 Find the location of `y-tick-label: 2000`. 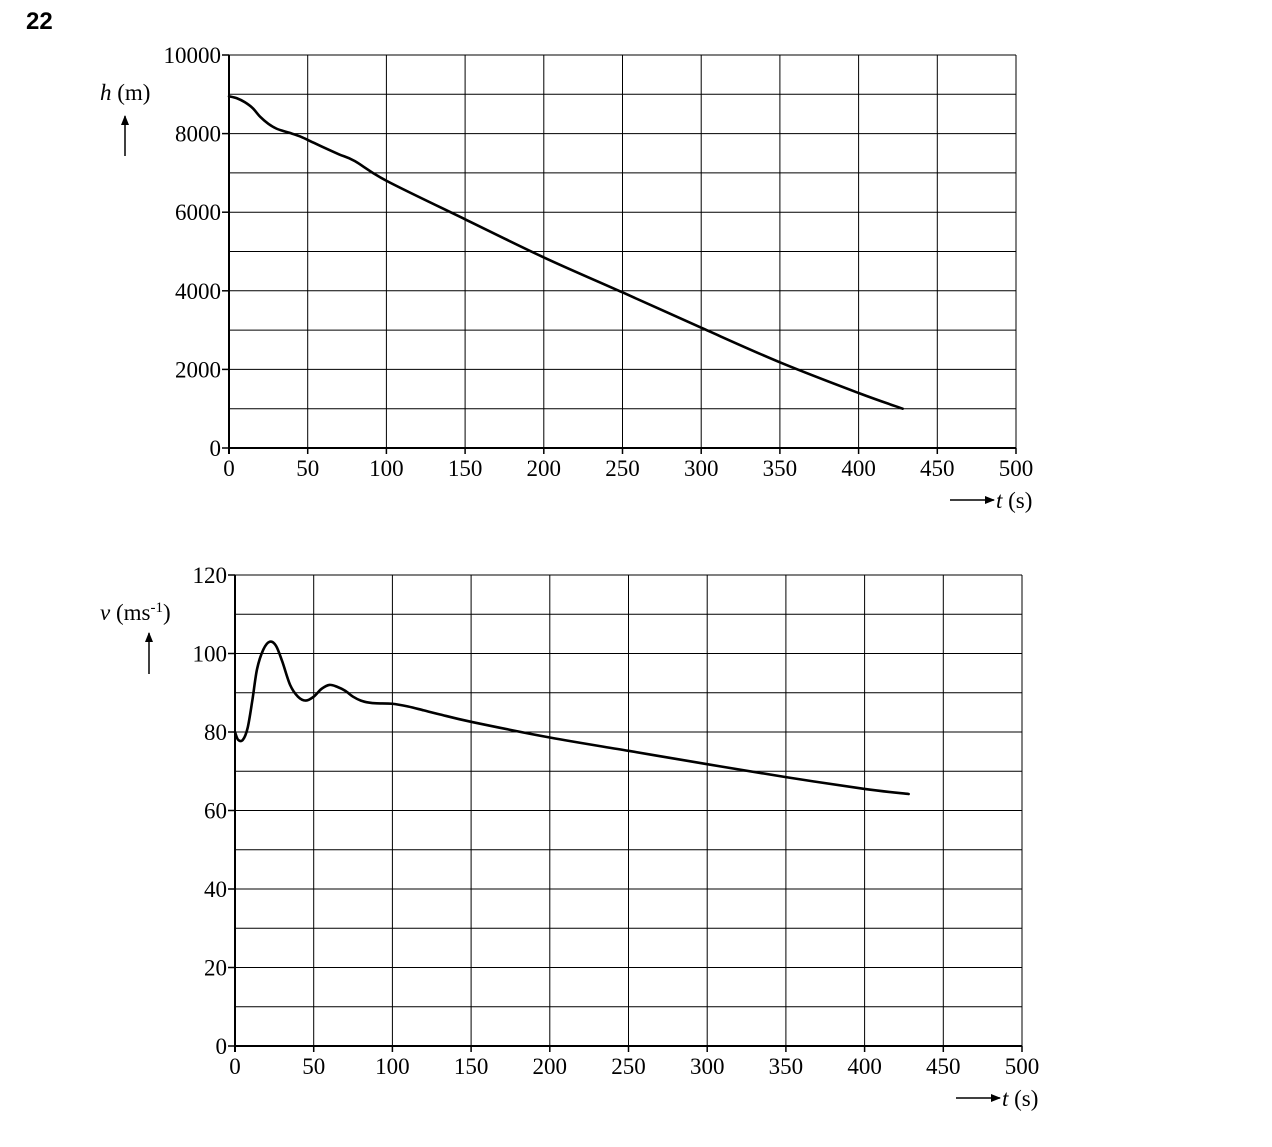

y-tick-label: 2000 is located at coordinates (198, 369).